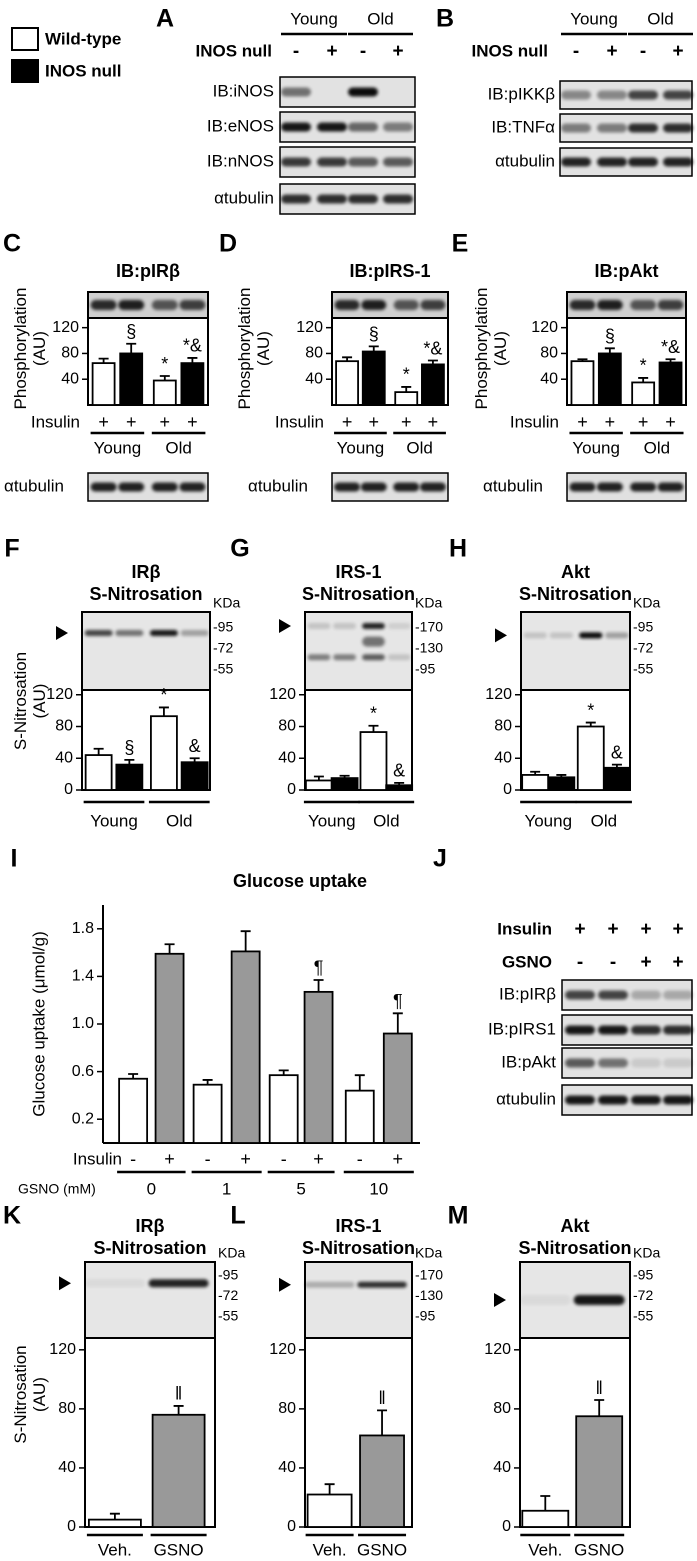 This screenshot has width=697, height=1561. Describe the element at coordinates (25, 39) in the screenshot. I see `legend-swatch` at that location.